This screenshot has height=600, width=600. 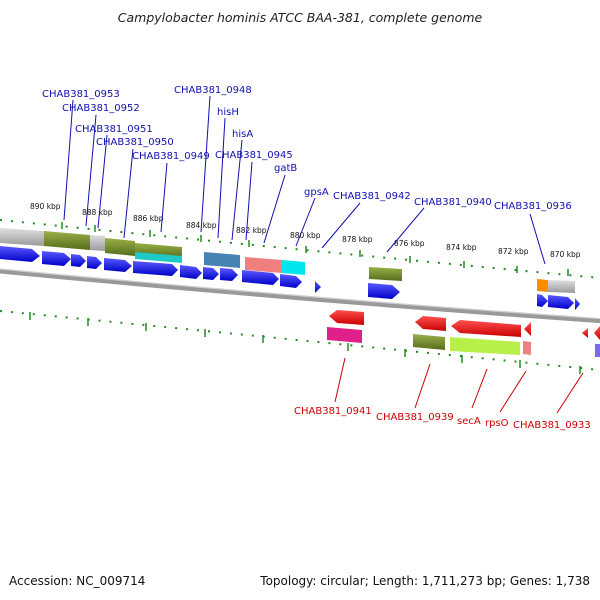 I want to click on tick-label: 874 kbp, so click(x=461, y=247).